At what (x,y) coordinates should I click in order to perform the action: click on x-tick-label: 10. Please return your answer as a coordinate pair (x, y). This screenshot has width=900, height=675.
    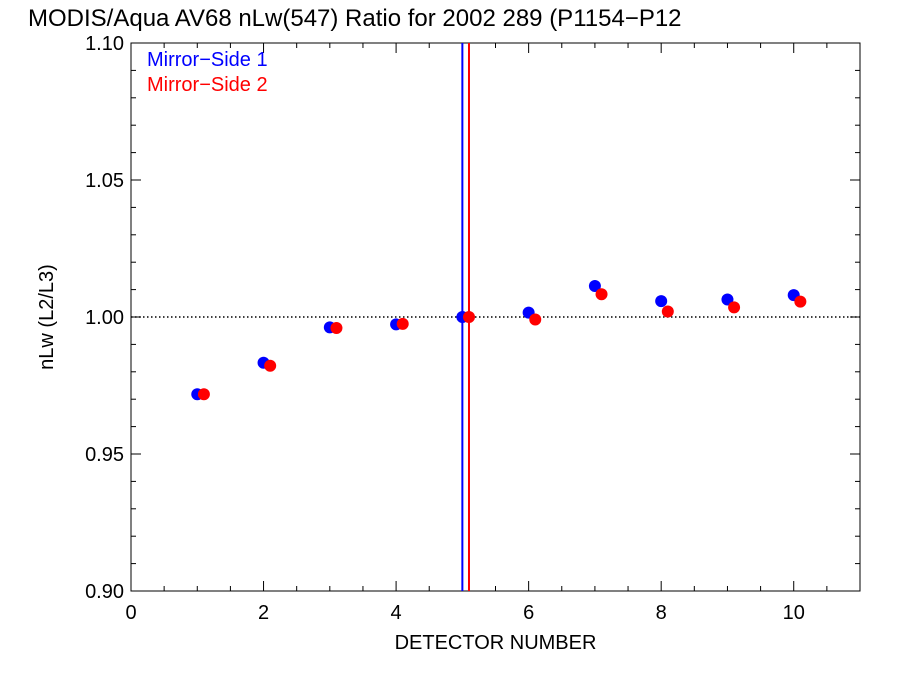
    Looking at the image, I should click on (794, 613).